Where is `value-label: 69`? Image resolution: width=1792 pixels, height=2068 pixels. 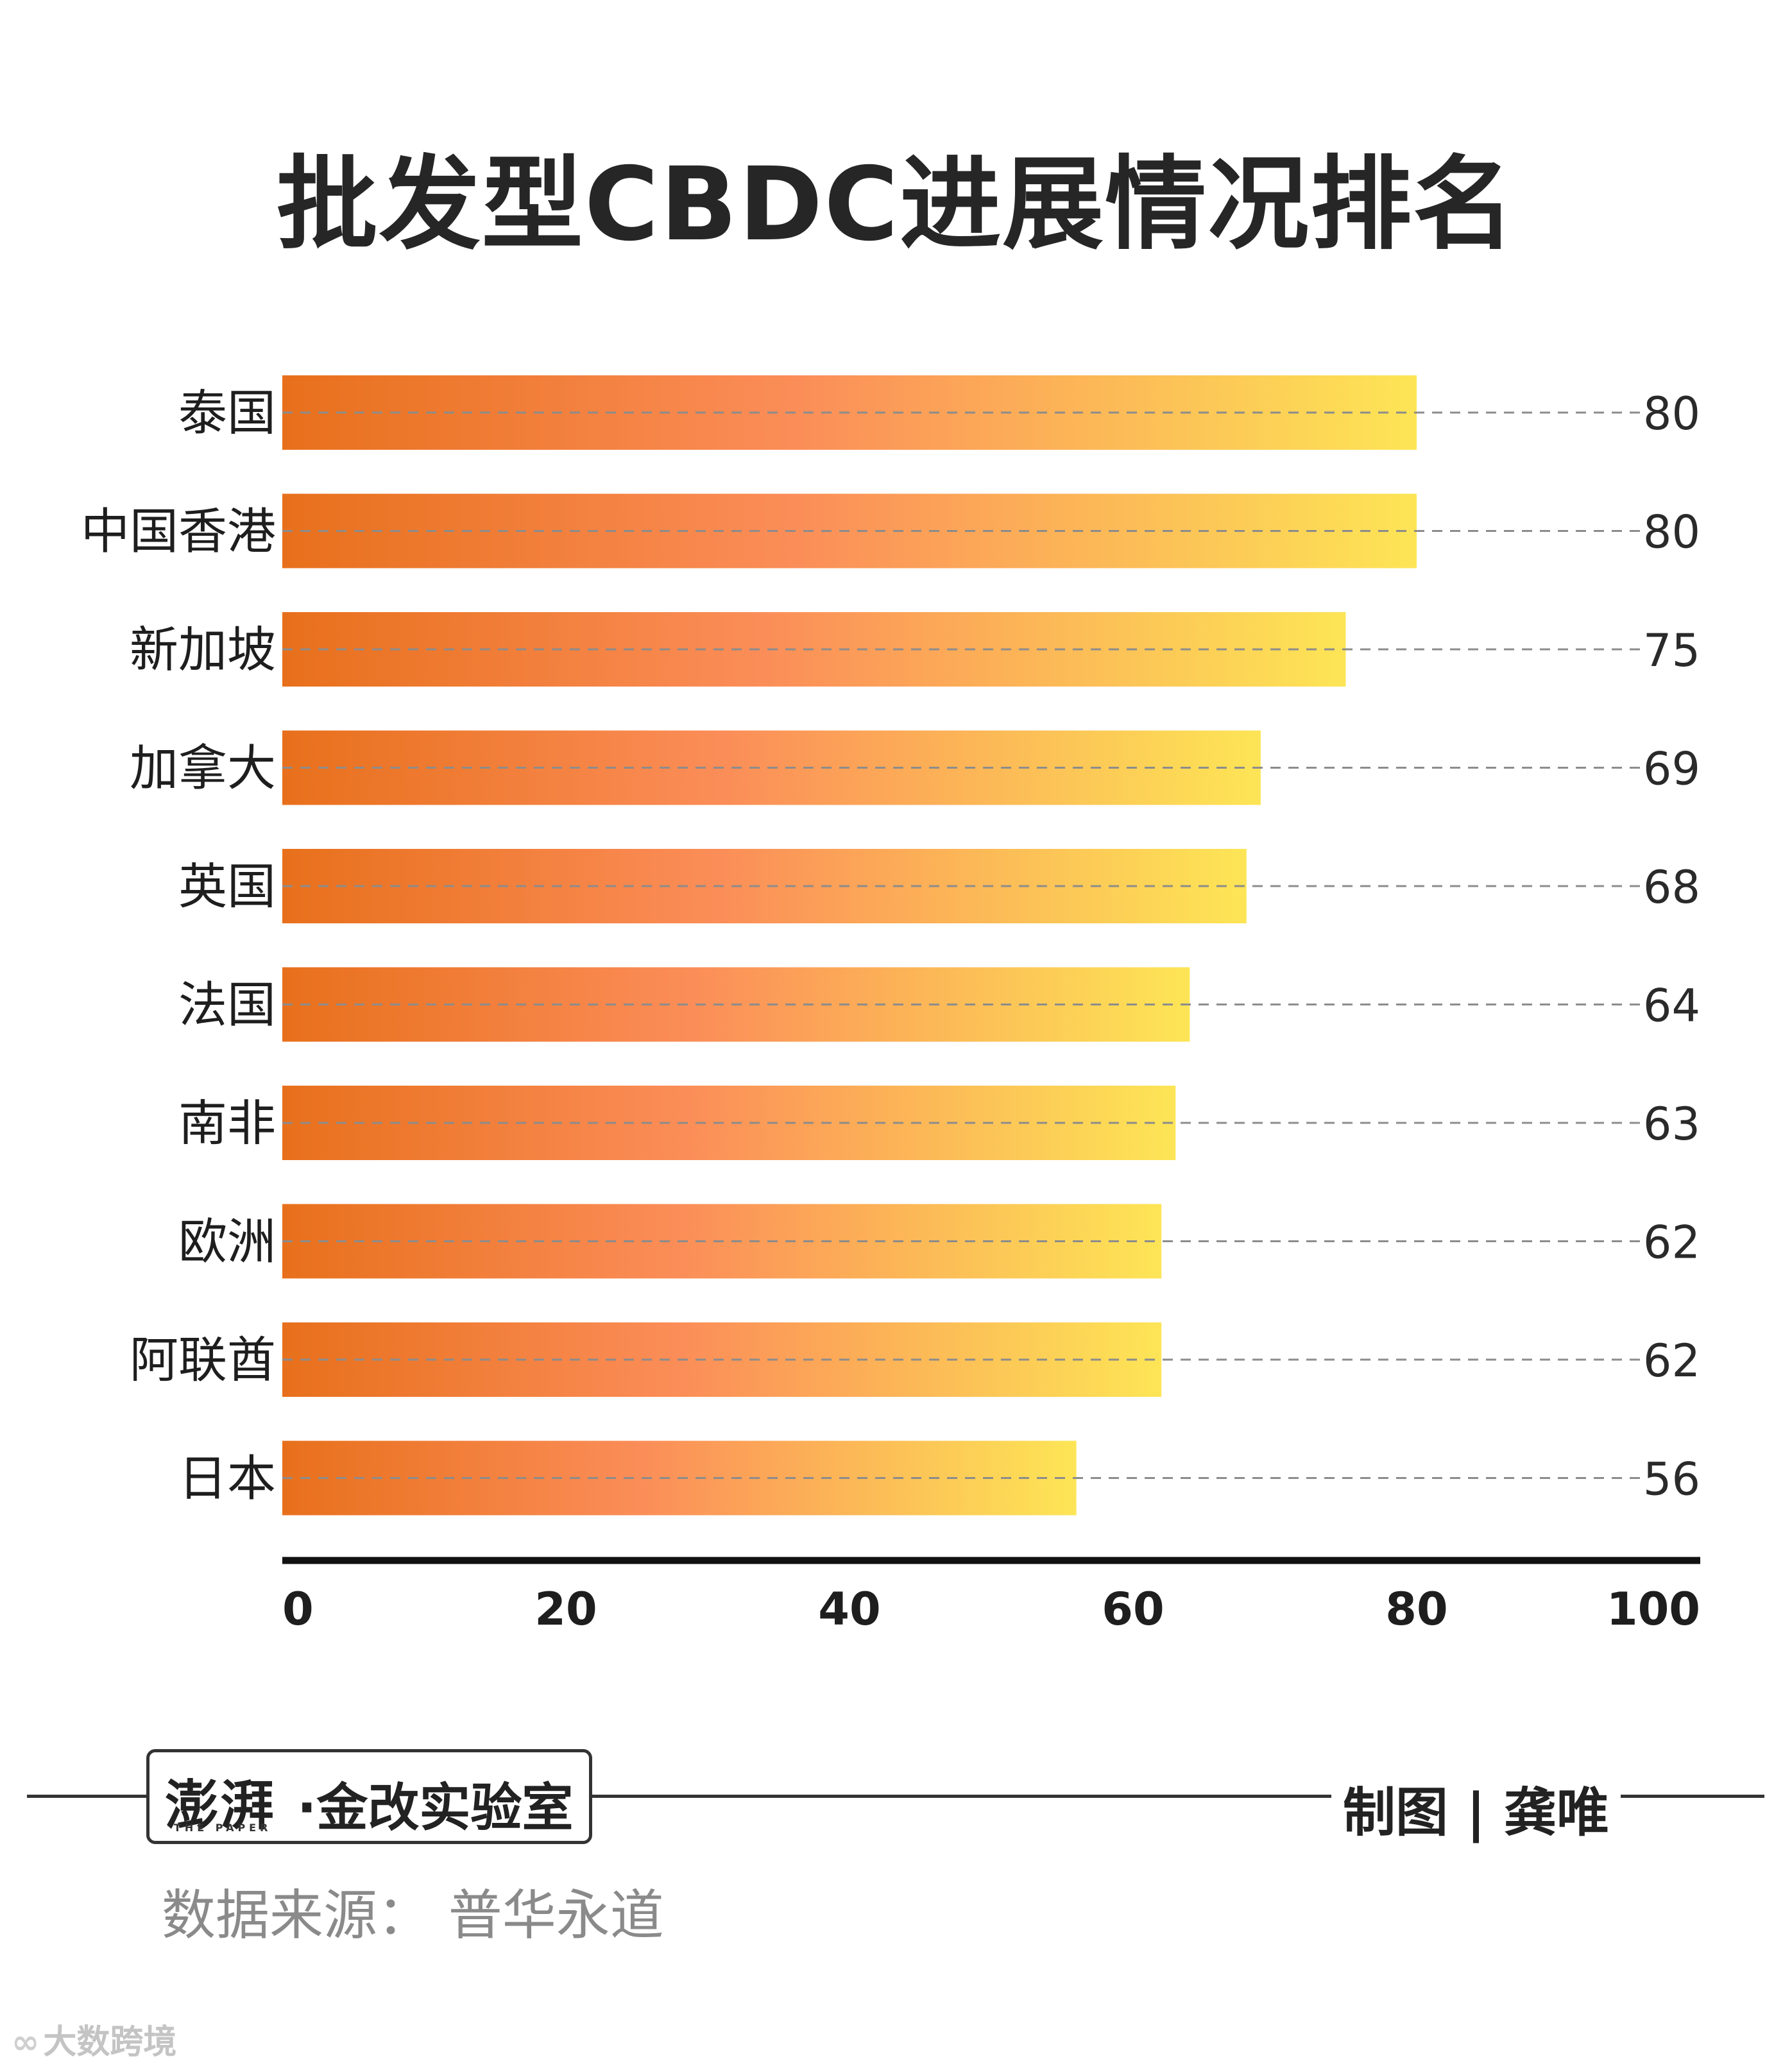 value-label: 69 is located at coordinates (1671, 770).